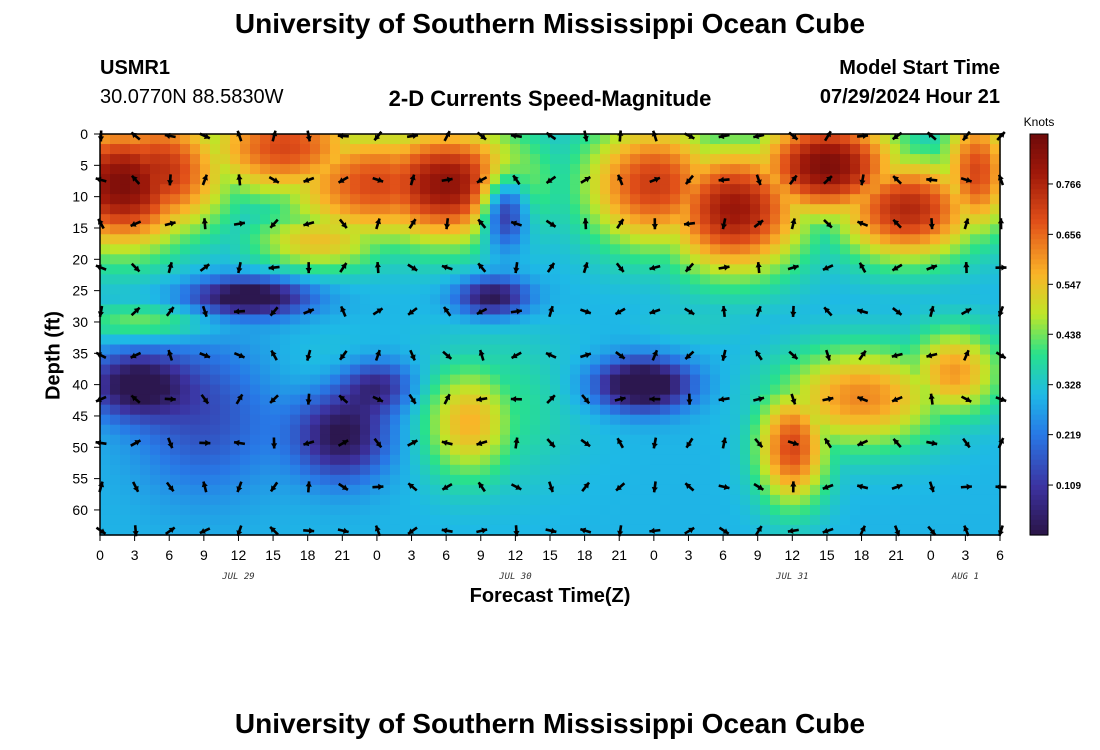 This screenshot has height=750, width=1100. Describe the element at coordinates (53, 355) in the screenshot. I see `y-axis-label: Depth (ft)` at that location.